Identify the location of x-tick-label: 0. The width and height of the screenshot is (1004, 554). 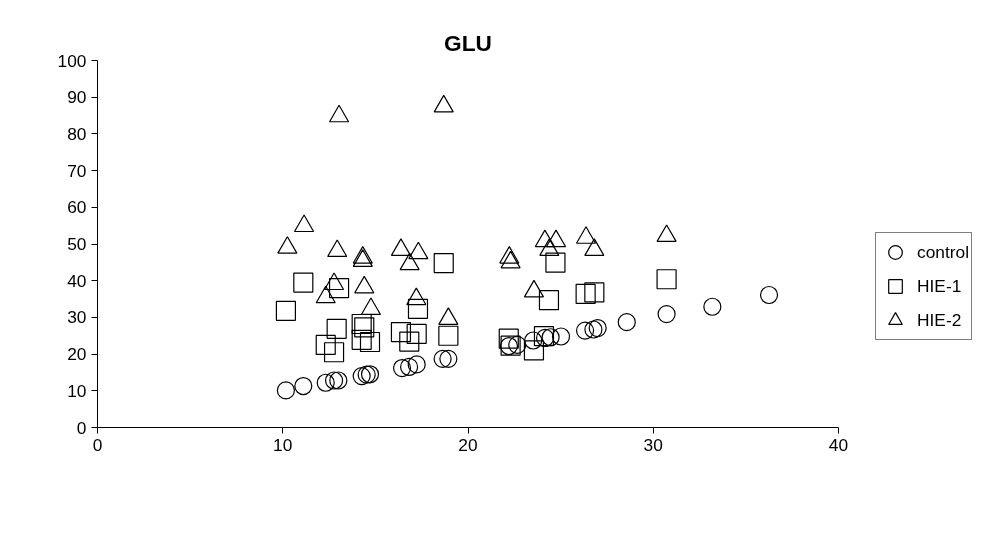
(97, 444).